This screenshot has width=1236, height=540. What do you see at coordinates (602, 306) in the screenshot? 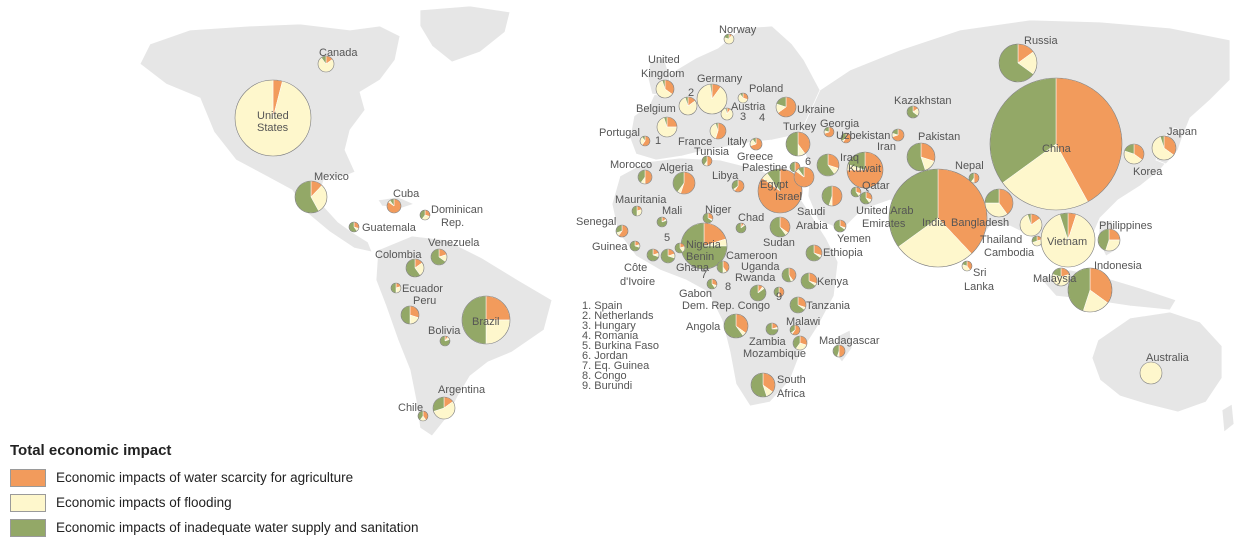
I see `key-entry: 1. Spain` at bounding box center [602, 306].